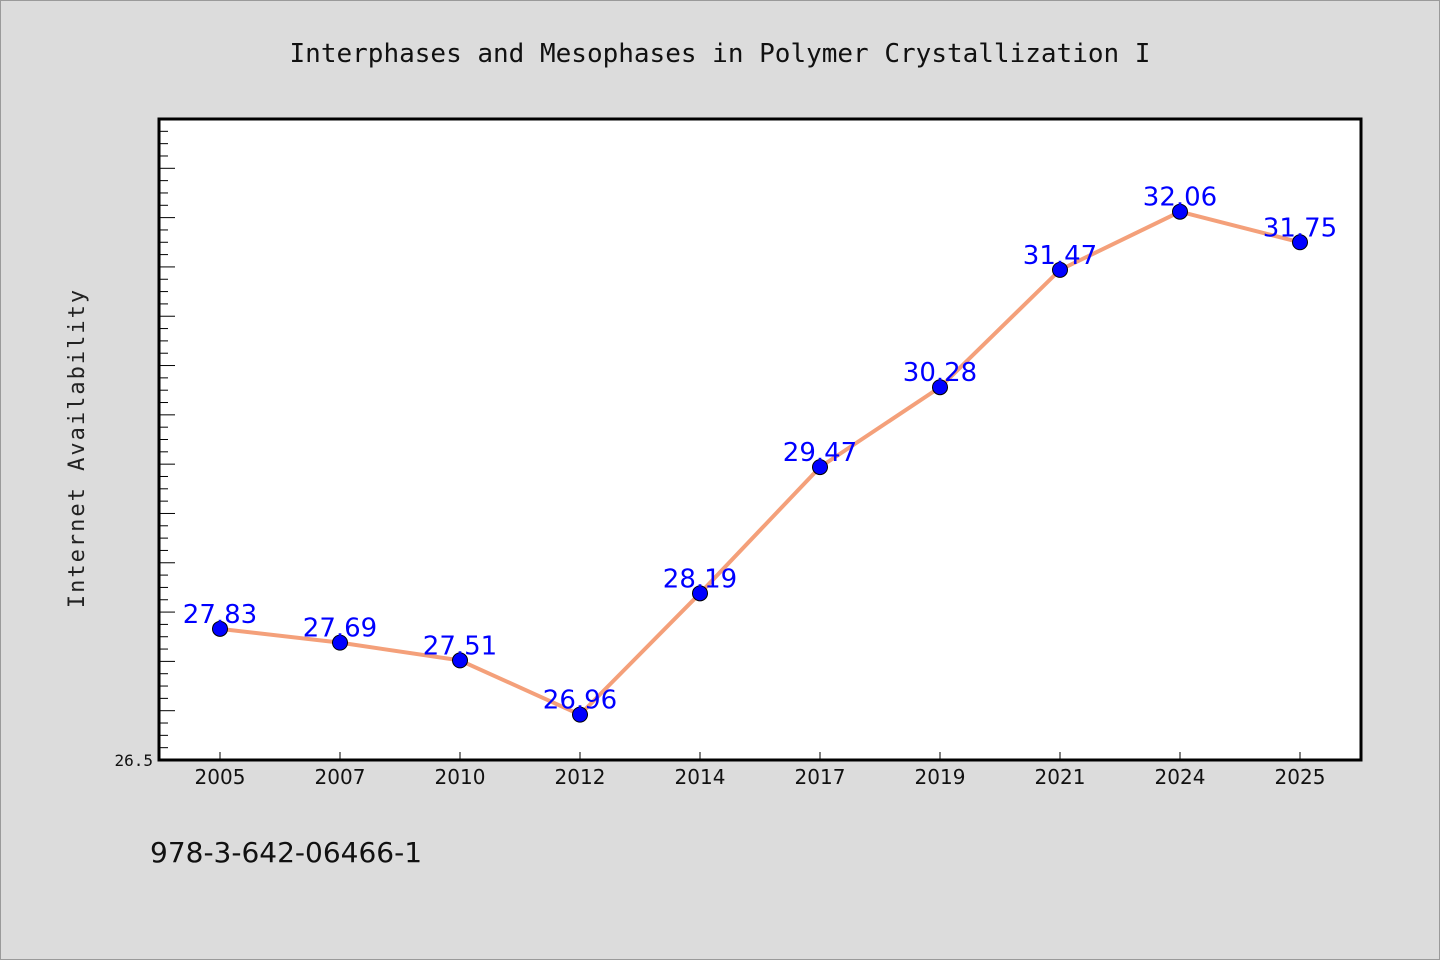 This screenshot has height=960, width=1440. I want to click on data-label: 26.96, so click(580, 701).